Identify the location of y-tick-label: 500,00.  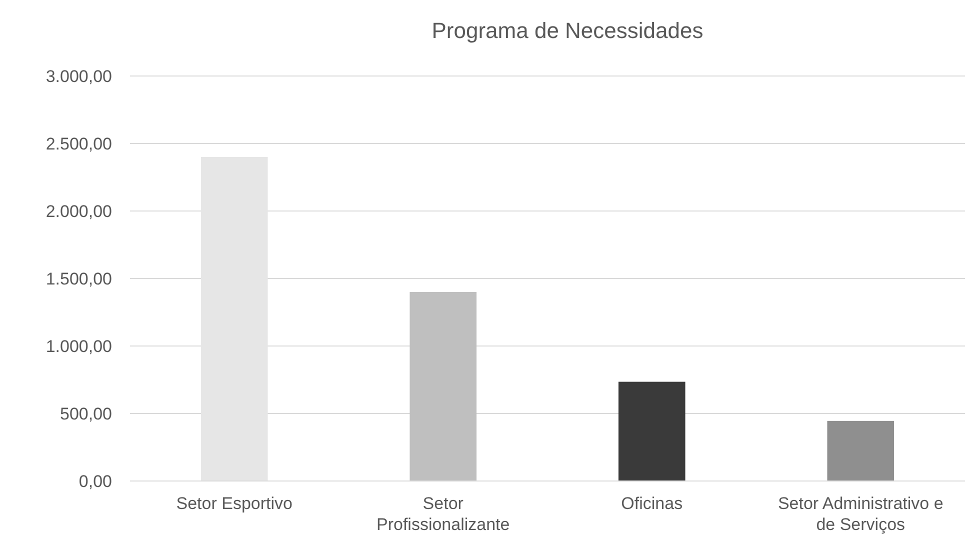
(86, 414).